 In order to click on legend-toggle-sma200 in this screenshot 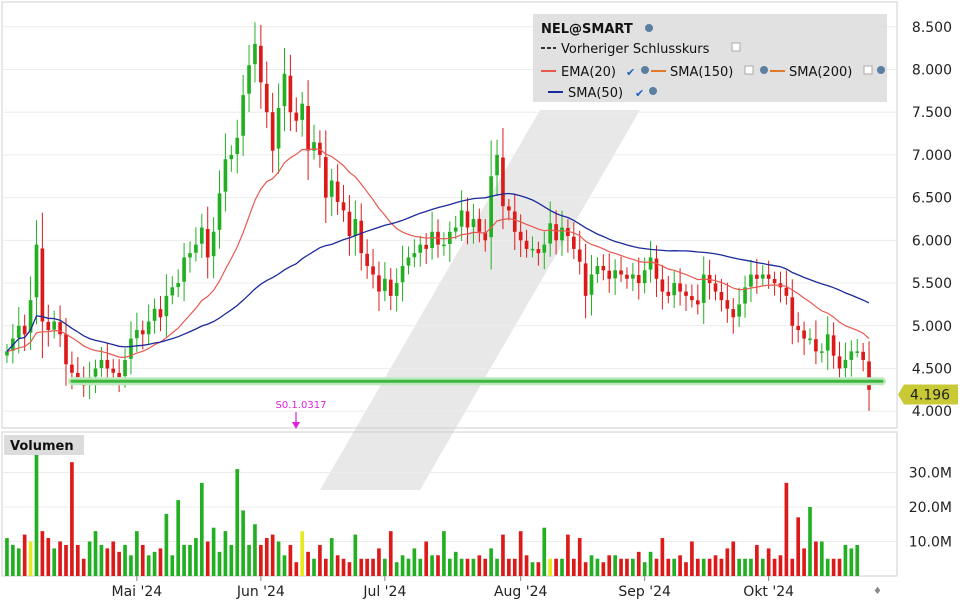, I will do `click(868, 70)`.